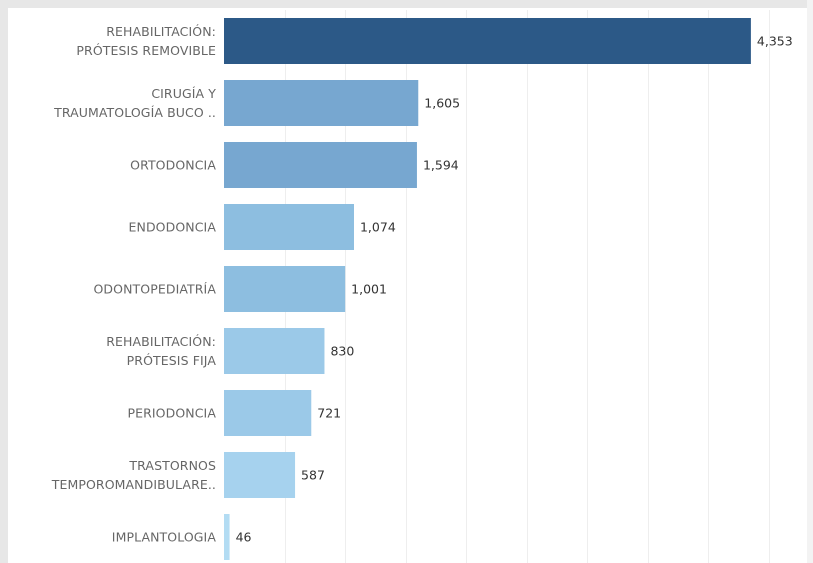 The width and height of the screenshot is (813, 563). What do you see at coordinates (775, 41) in the screenshot?
I see `value-label: 4,353` at bounding box center [775, 41].